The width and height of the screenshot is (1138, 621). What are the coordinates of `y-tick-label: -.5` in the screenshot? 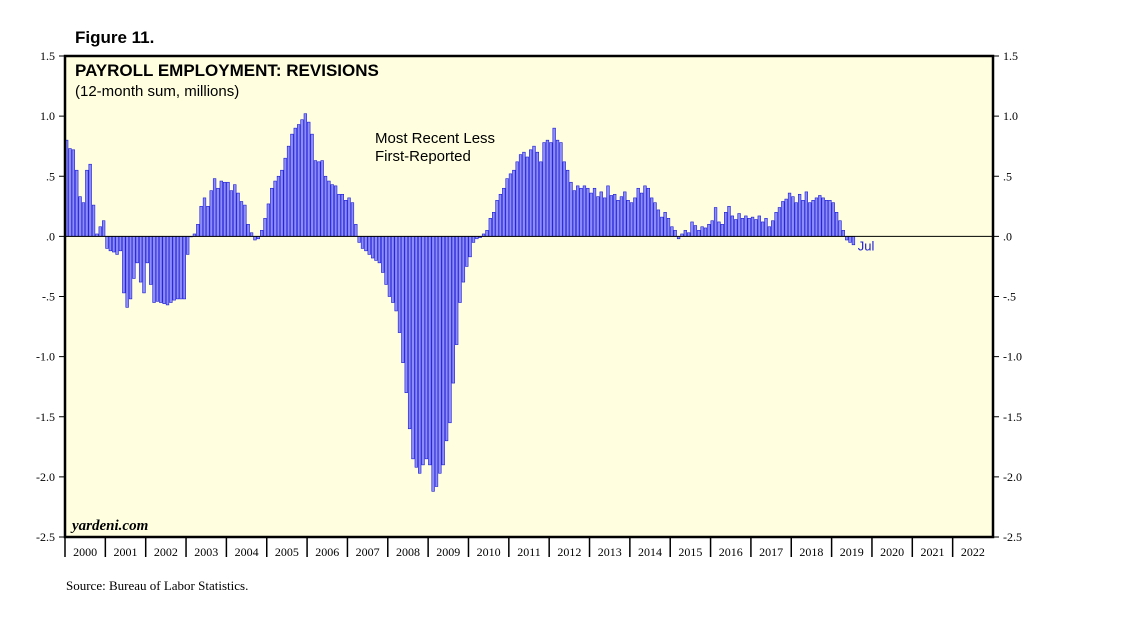 It's located at (48, 297).